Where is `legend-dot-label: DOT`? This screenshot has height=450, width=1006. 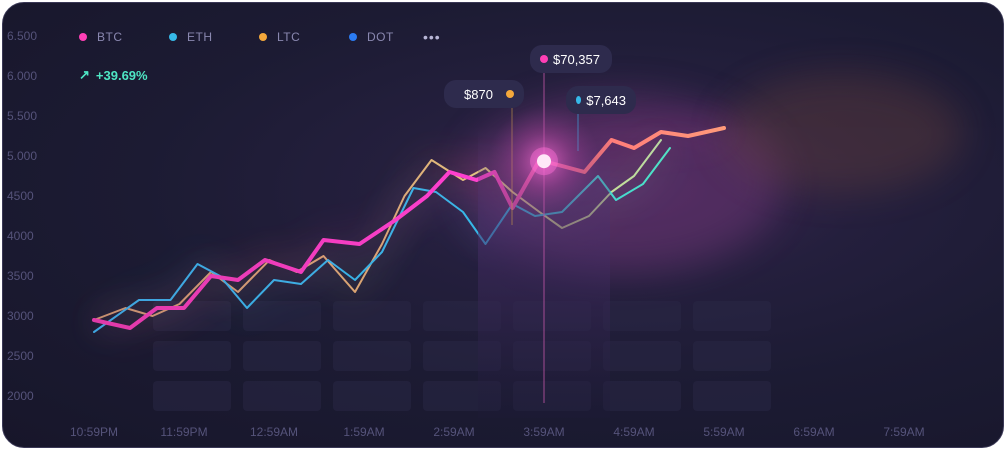
legend-dot-label: DOT is located at coordinates (380, 37).